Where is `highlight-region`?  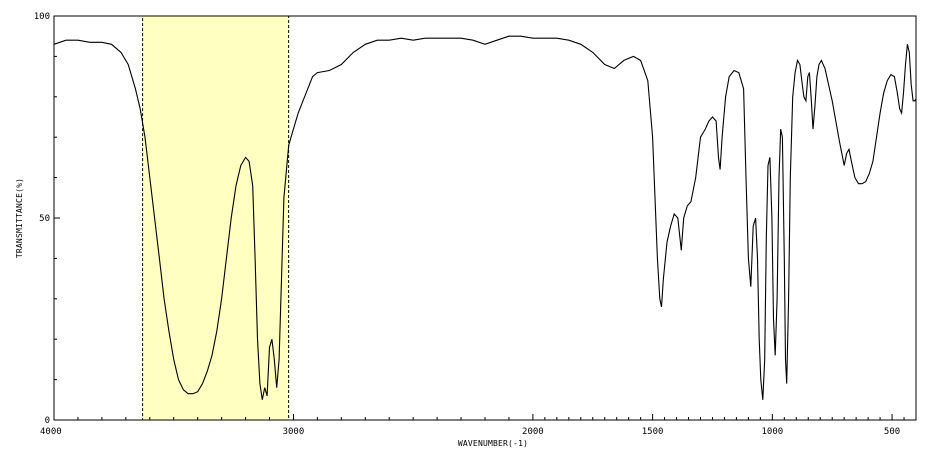 highlight-region is located at coordinates (216, 218).